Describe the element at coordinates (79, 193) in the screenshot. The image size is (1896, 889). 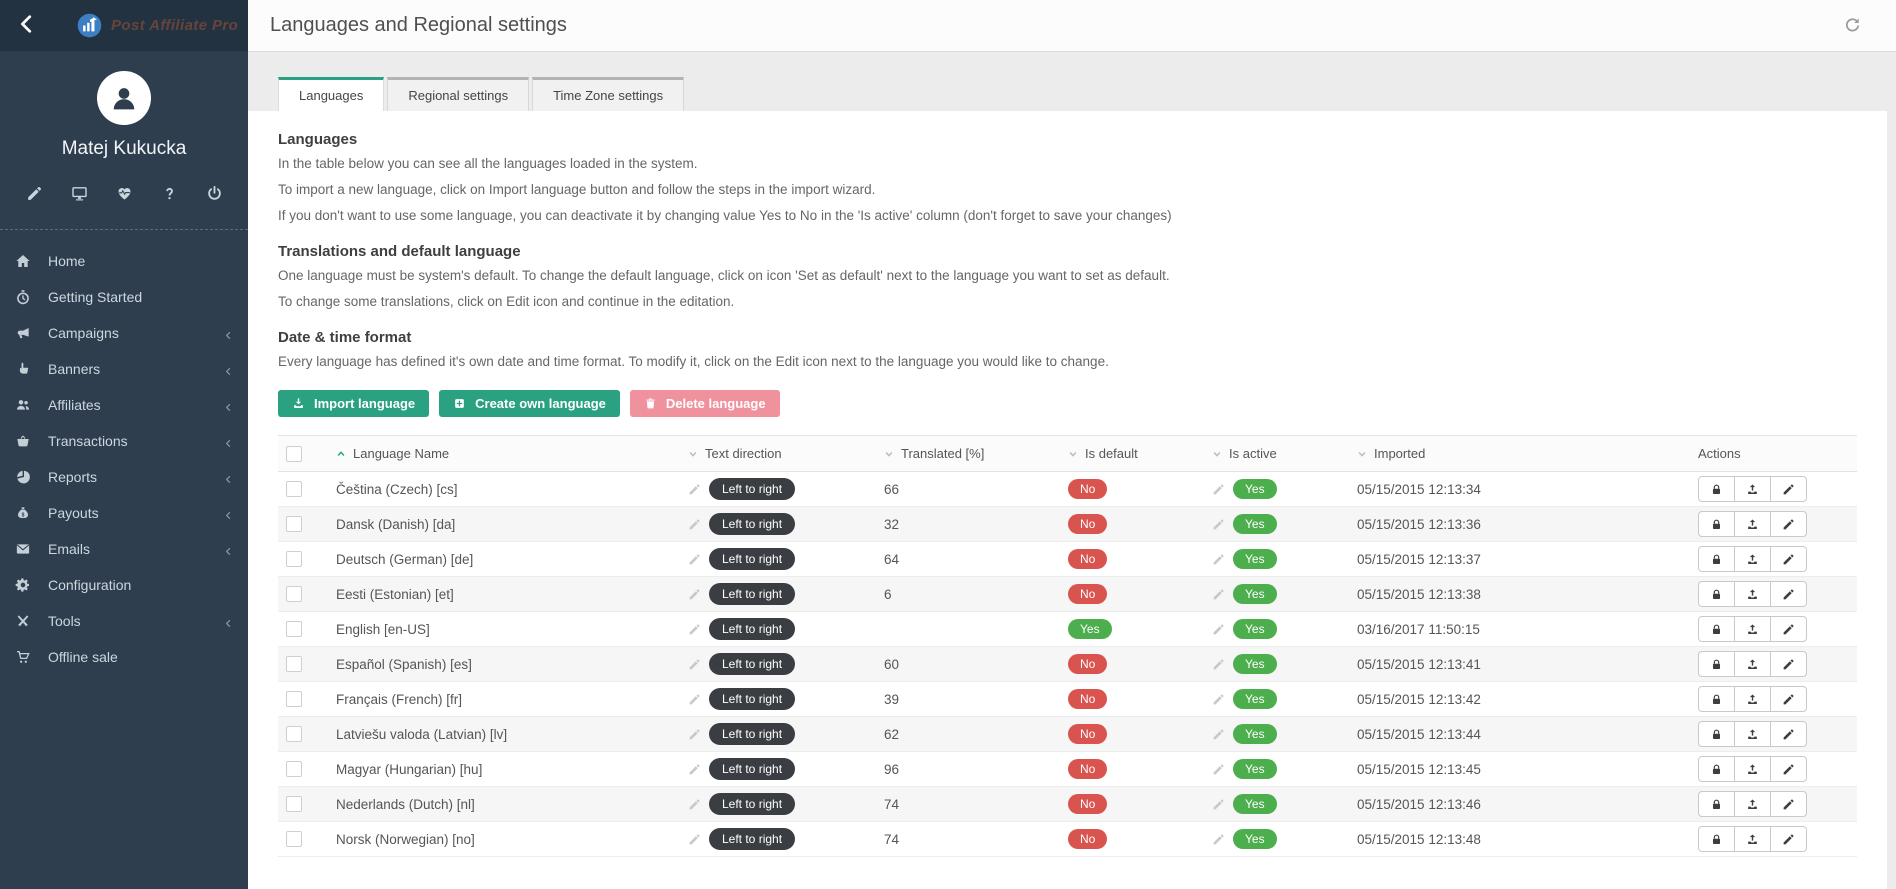
I see `monitor-icon` at that location.